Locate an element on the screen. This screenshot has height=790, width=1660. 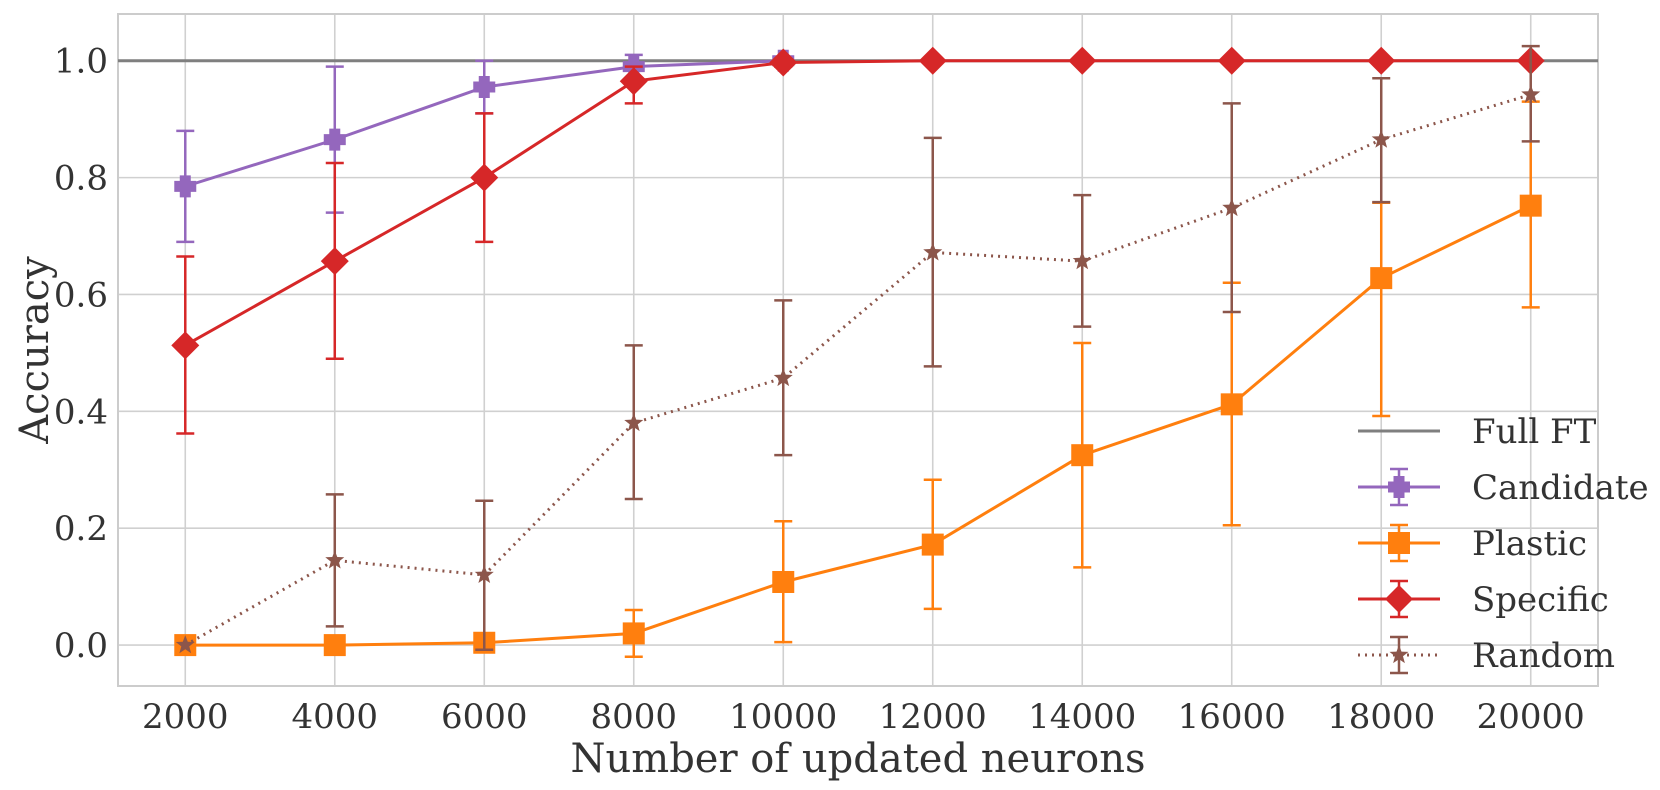
y-tick-label: 0.4 is located at coordinates (81, 412).